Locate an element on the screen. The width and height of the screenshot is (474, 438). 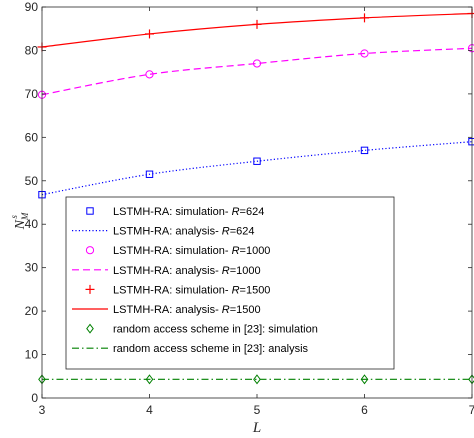
y-axis-label: NMs is located at coordinates (19, 221).